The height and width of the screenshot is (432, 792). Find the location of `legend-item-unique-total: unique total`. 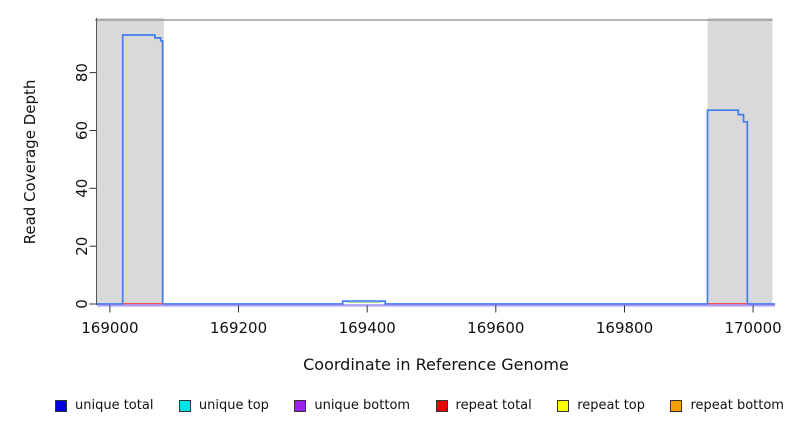

legend-item-unique-total: unique total is located at coordinates (104, 405).